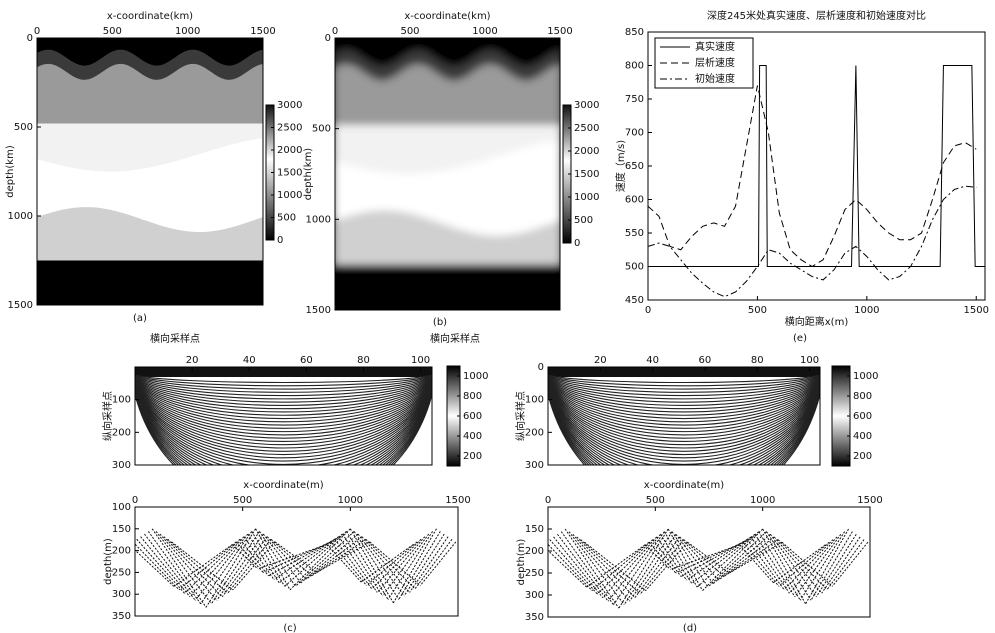 This screenshot has height=633, width=995. Describe the element at coordinates (289, 628) in the screenshot. I see `caption: (c)` at that location.